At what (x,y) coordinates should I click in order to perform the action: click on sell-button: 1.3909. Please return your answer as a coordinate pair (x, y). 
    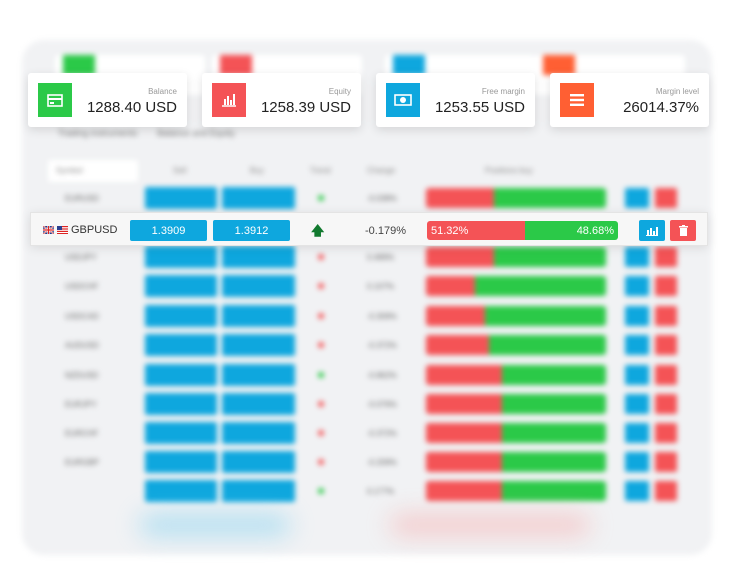
    Looking at the image, I should click on (168, 230).